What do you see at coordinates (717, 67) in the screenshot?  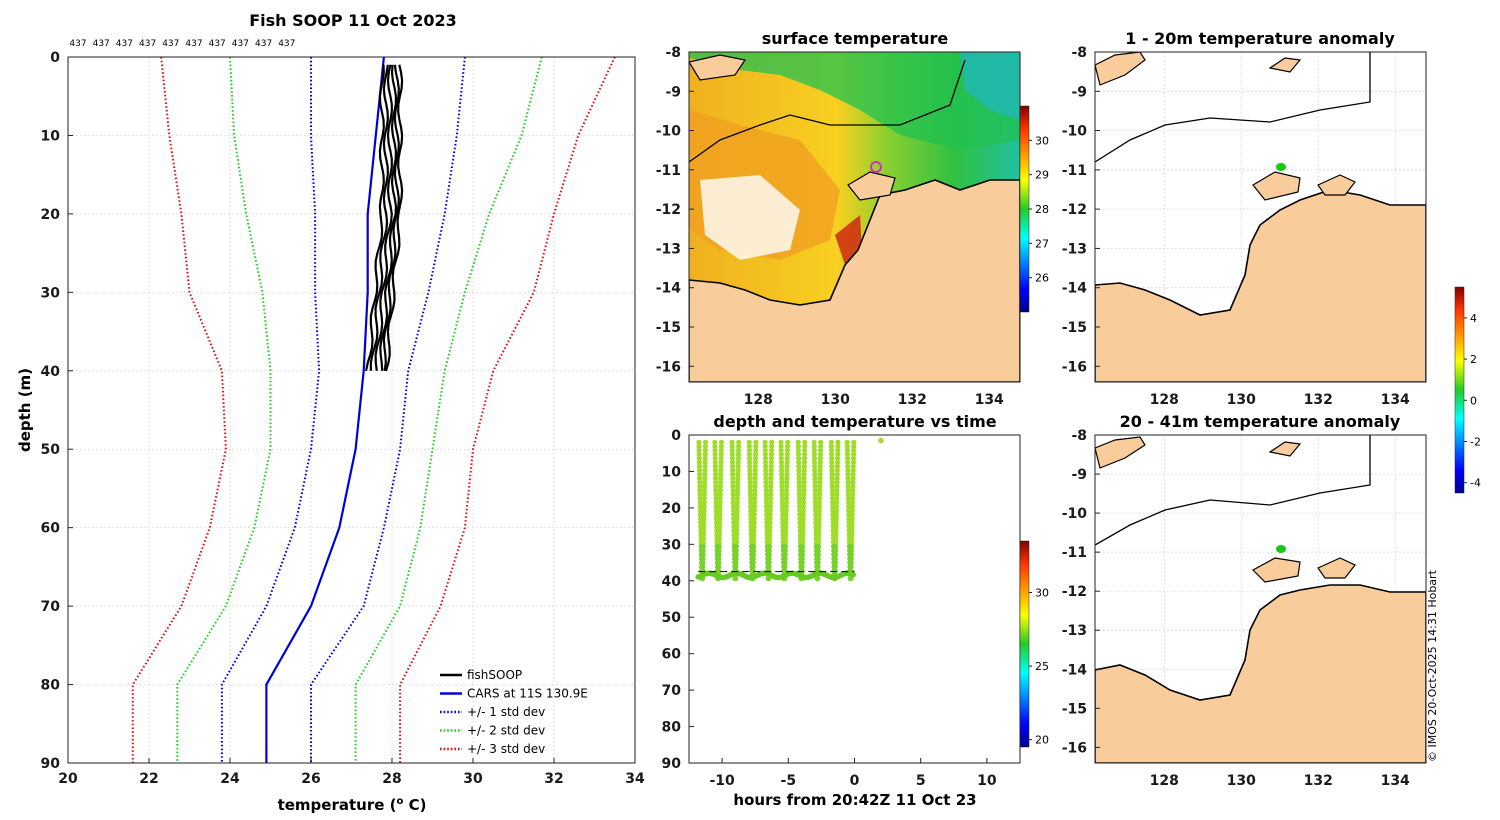 I see `sst-north-island` at bounding box center [717, 67].